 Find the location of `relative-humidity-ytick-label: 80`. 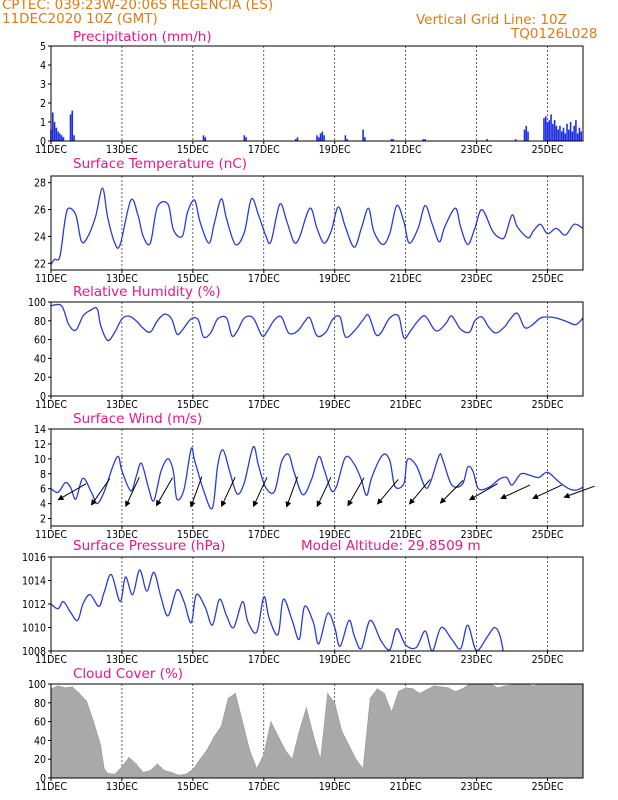

relative-humidity-ytick-label: 80 is located at coordinates (40, 322).